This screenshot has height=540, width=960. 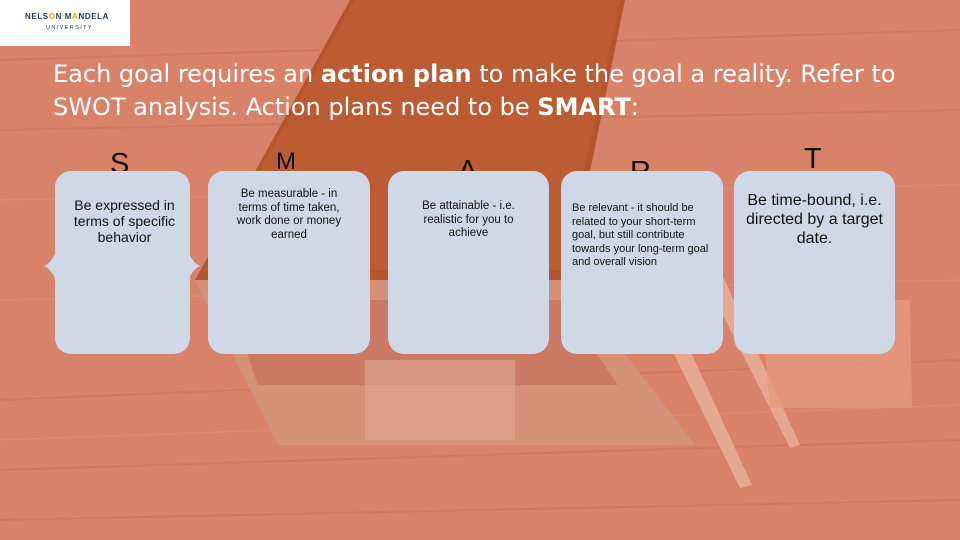 I want to click on logo-name-part2: N M, so click(x=64, y=16).